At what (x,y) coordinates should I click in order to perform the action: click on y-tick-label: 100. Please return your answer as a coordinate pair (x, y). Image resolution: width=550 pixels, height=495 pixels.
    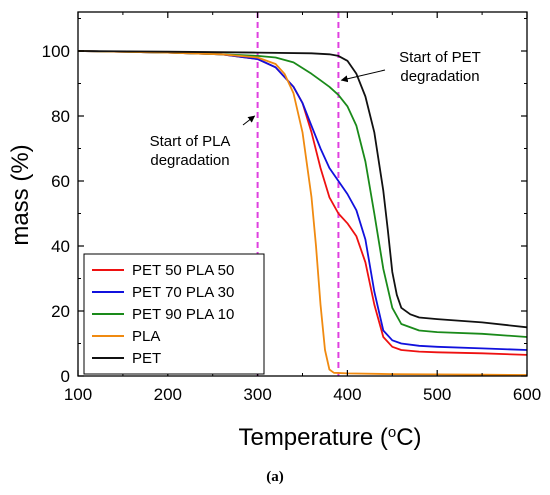
    Looking at the image, I should click on (56, 51).